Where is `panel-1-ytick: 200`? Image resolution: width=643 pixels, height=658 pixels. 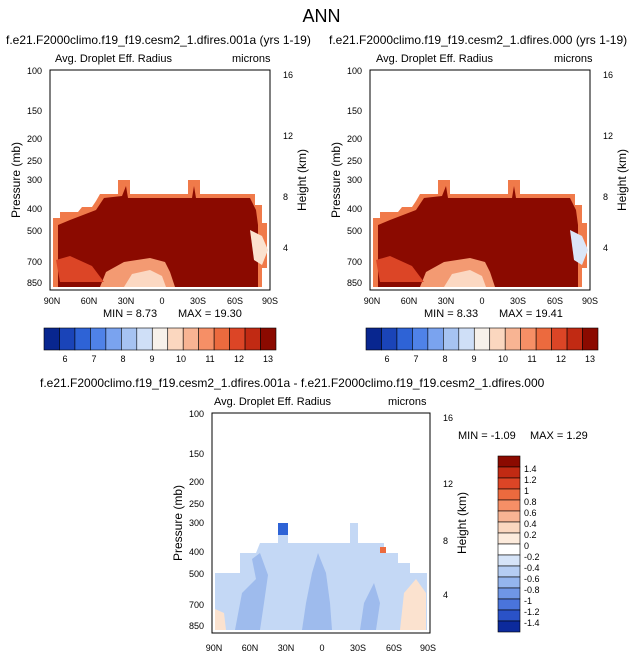 panel-1-ytick: 200 is located at coordinates (34, 139).